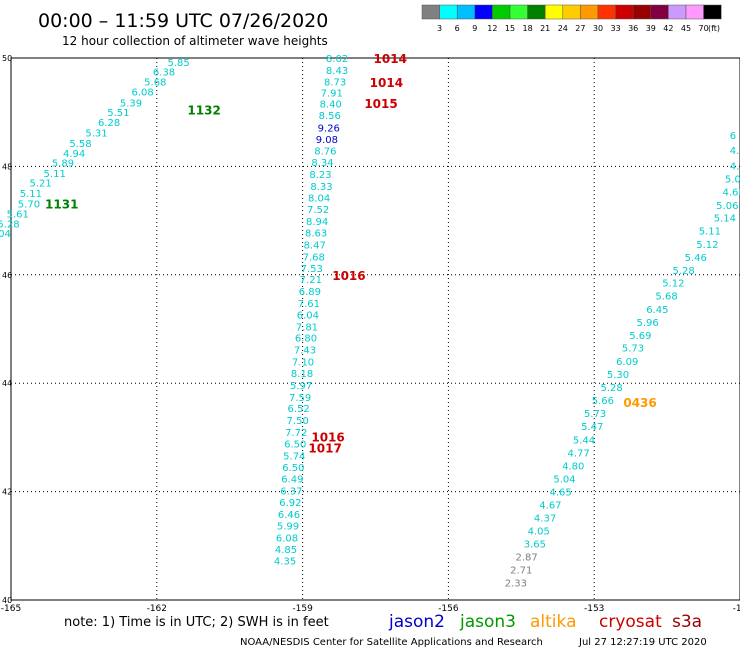 The image size is (740, 650). What do you see at coordinates (335, 82) in the screenshot?
I see `data-point: 8.73` at bounding box center [335, 82].